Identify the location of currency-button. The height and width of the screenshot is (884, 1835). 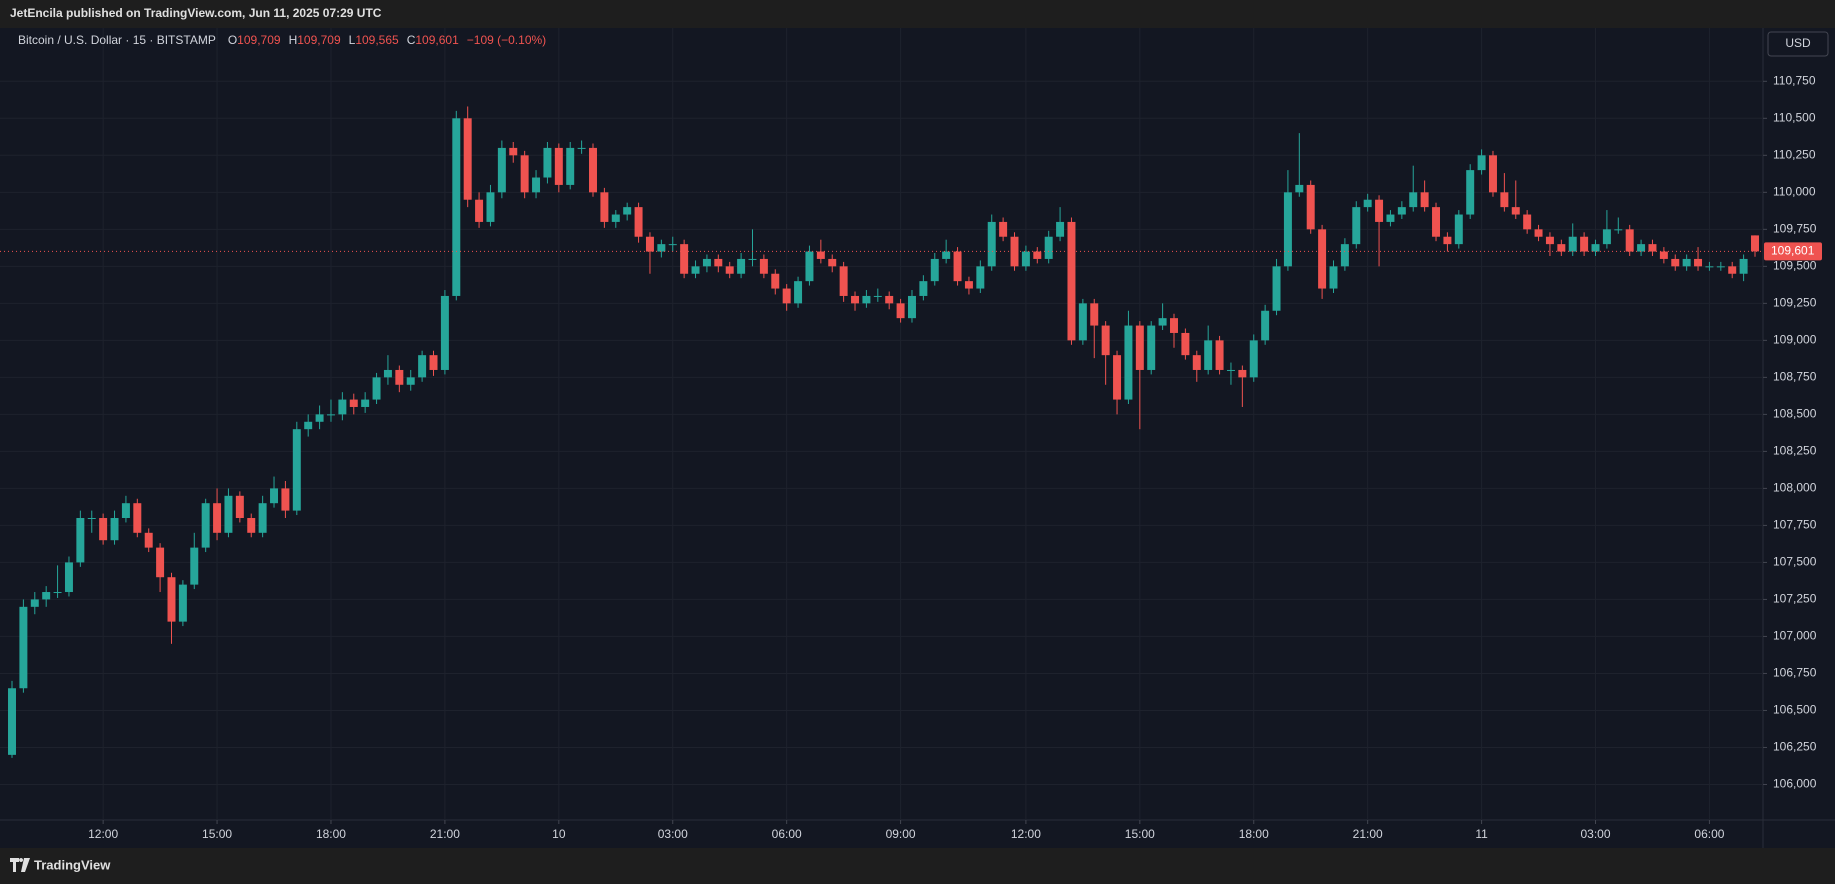
(1798, 44).